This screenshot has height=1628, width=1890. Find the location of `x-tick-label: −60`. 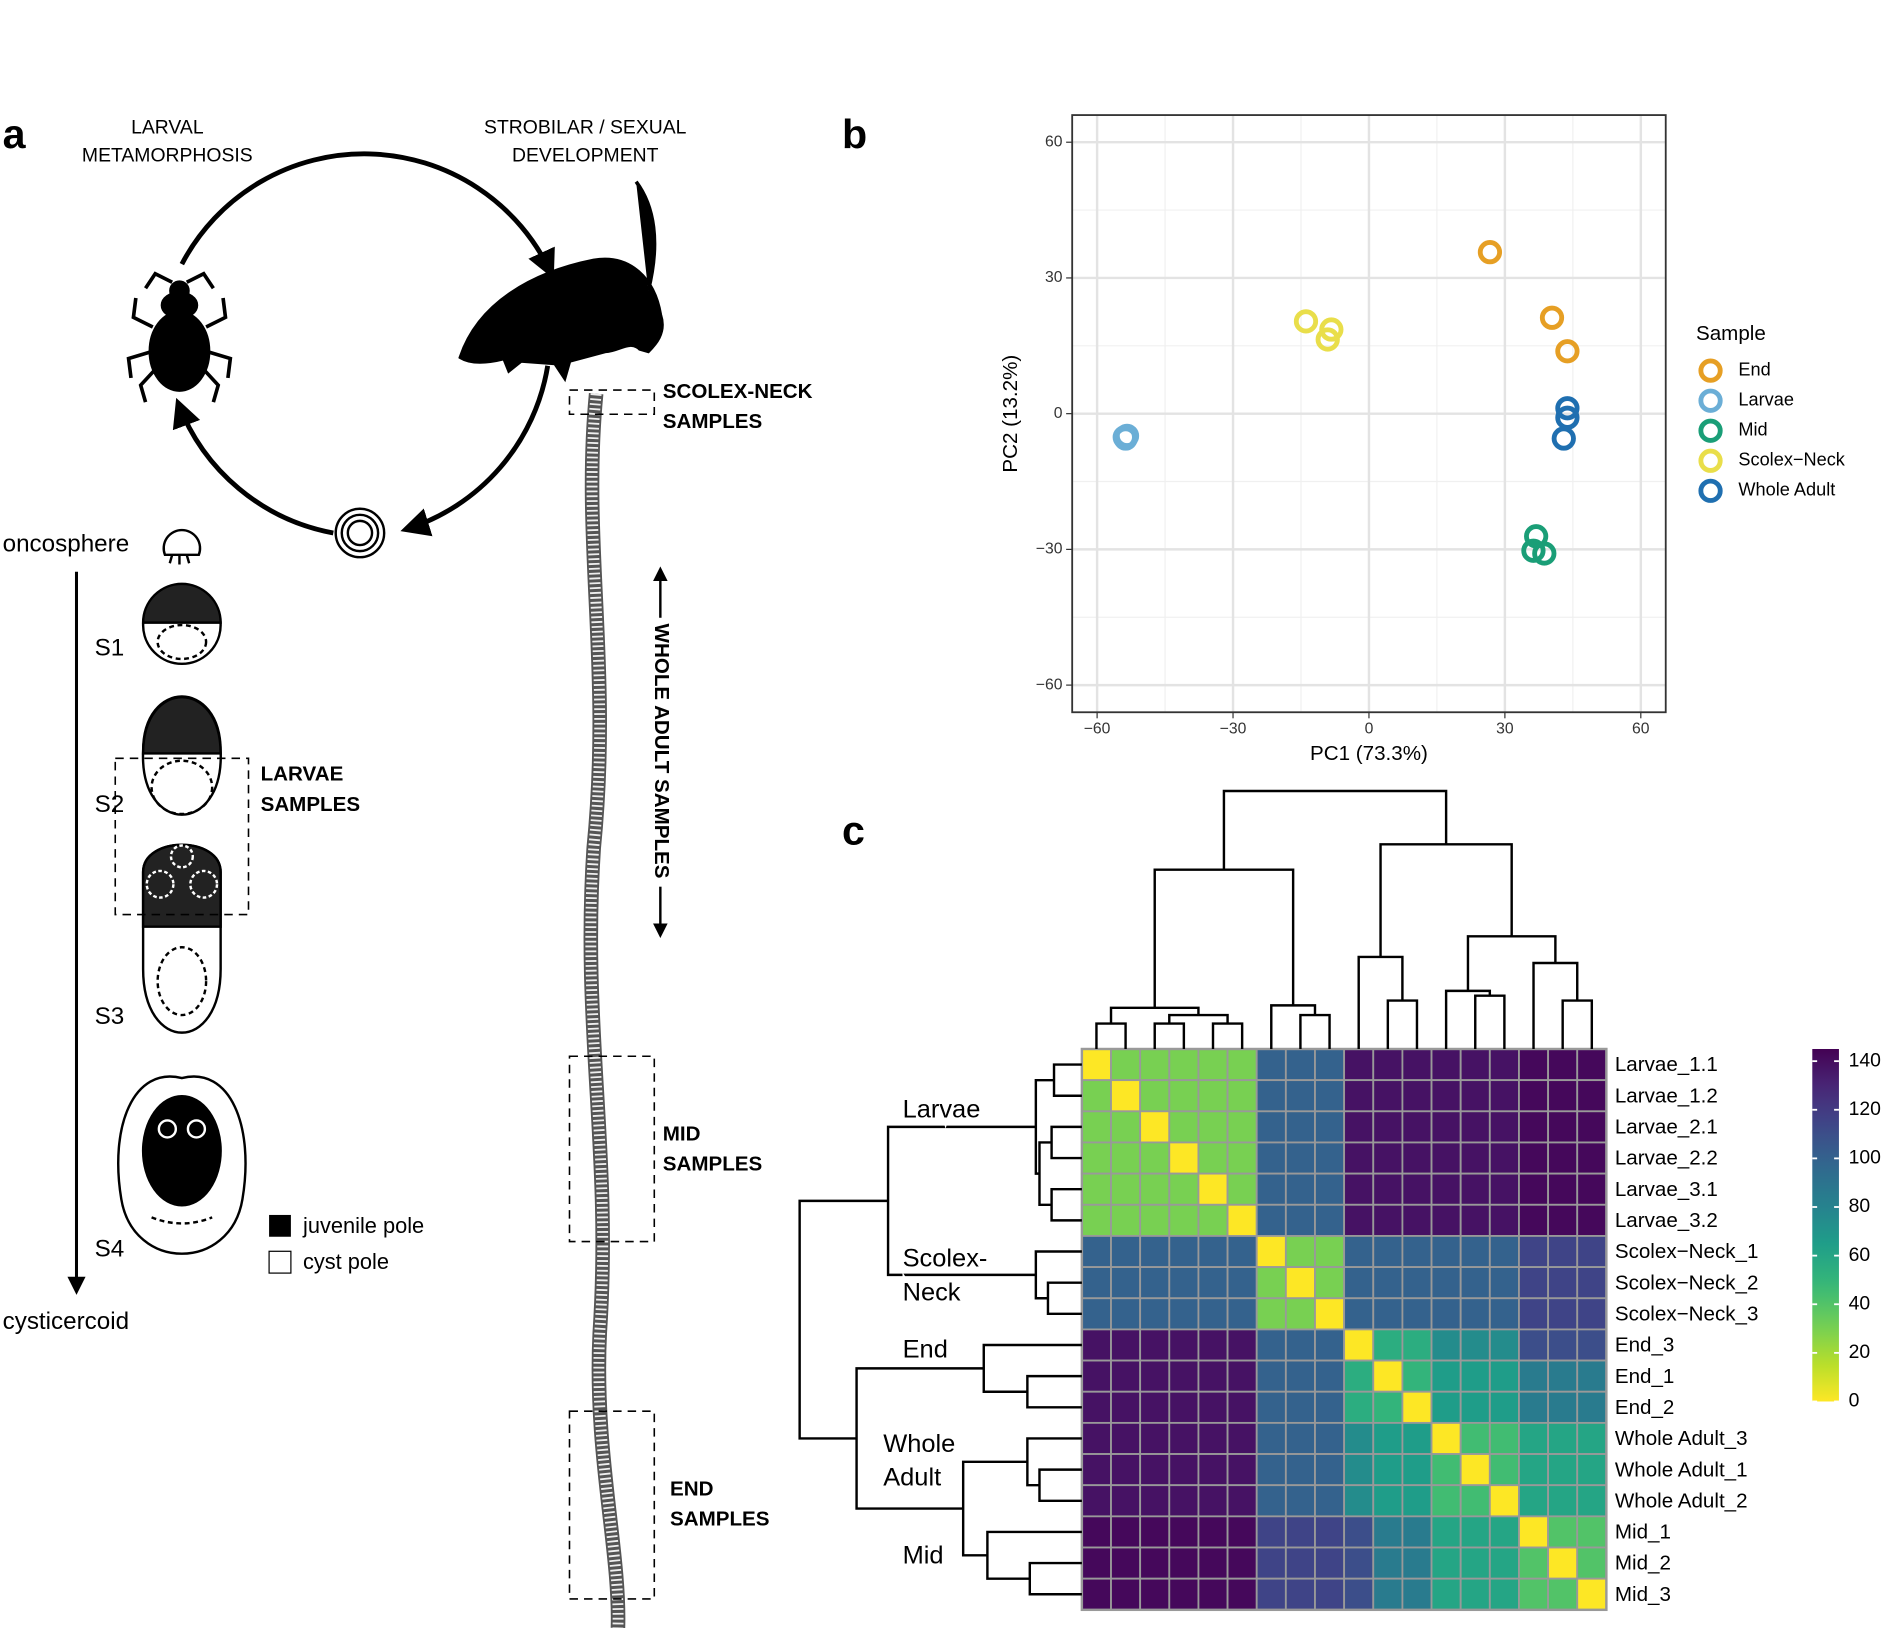

x-tick-label: −60 is located at coordinates (1097, 728).